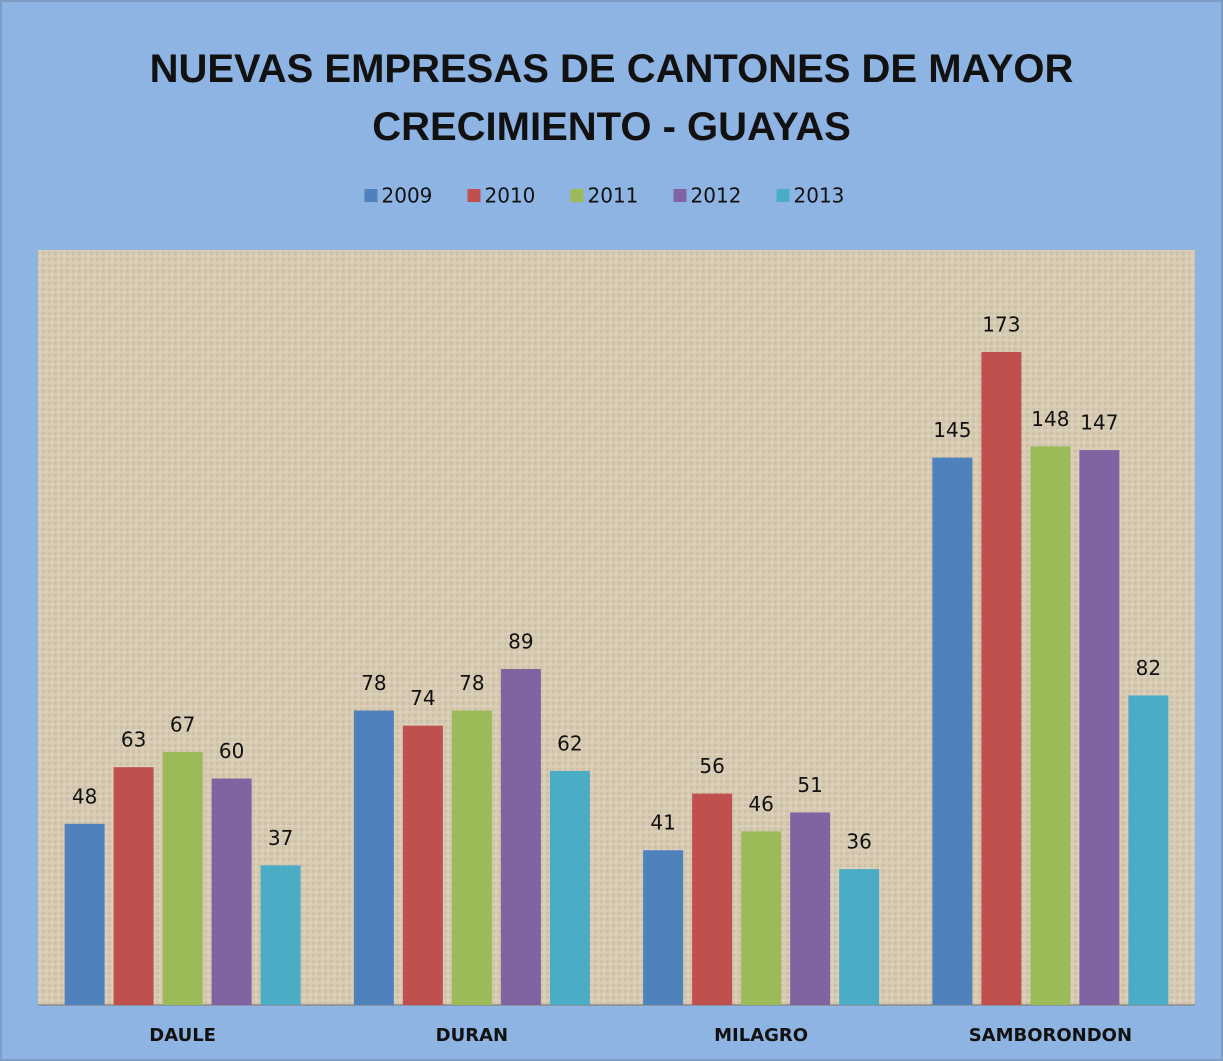 The image size is (1223, 1061). I want to click on data-label: 36, so click(858, 842).